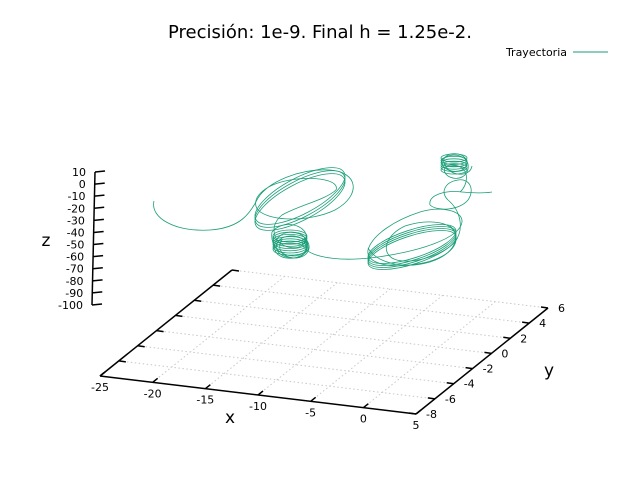  Describe the element at coordinates (230, 418) in the screenshot. I see `x-axis-label: x` at that location.